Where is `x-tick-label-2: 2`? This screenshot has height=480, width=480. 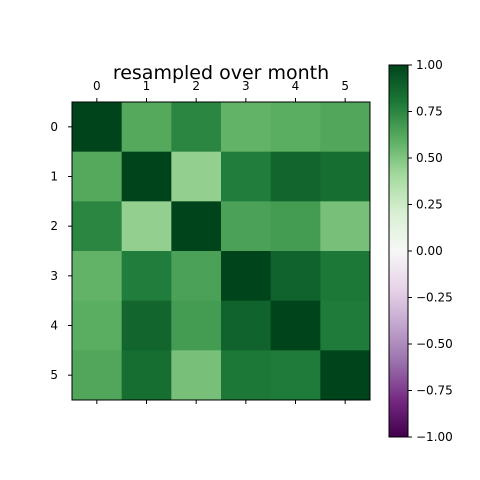
x-tick-label-2: 2 is located at coordinates (196, 86).